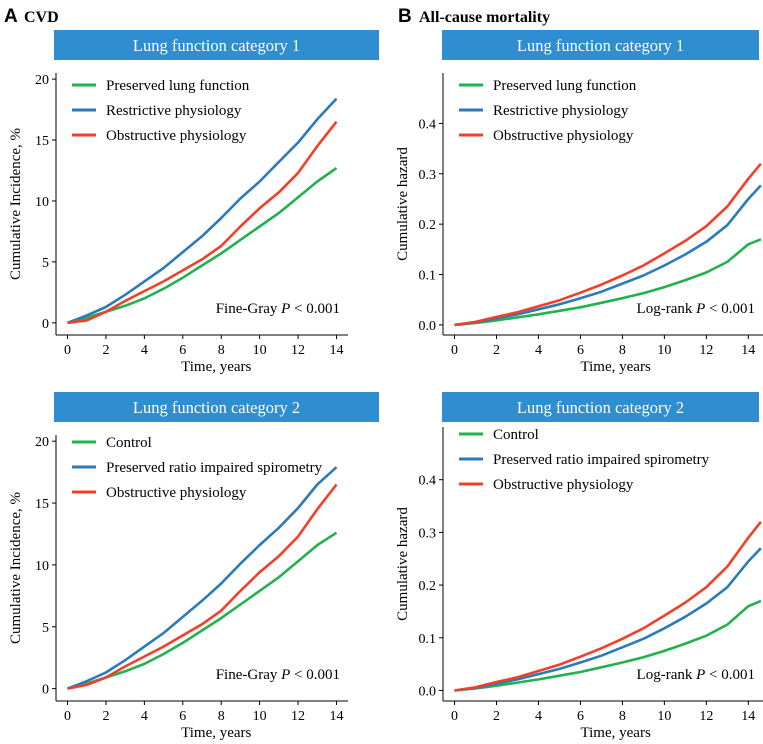 This screenshot has width=763, height=744. Describe the element at coordinates (428, 586) in the screenshot. I see `y-tick-label: 0.2` at that location.